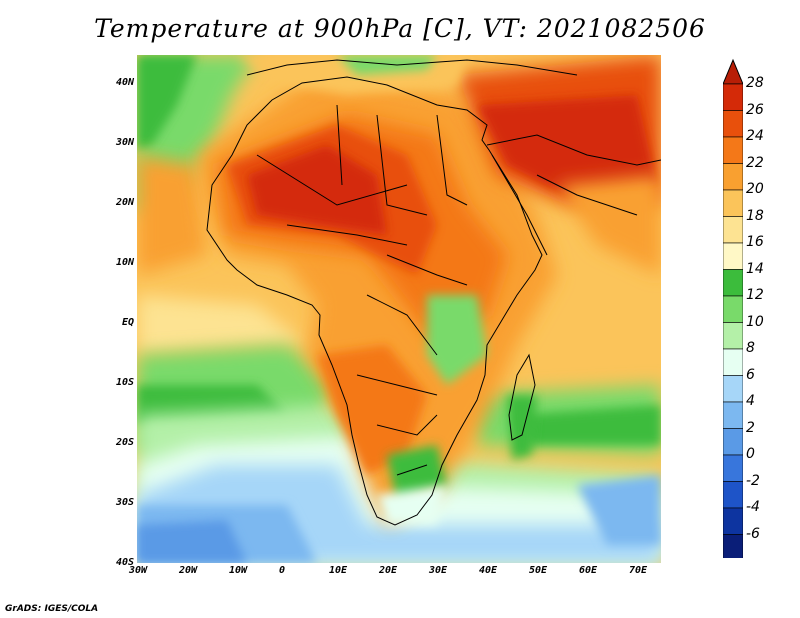  I want to click on colorbar-label: 22, so click(755, 162).